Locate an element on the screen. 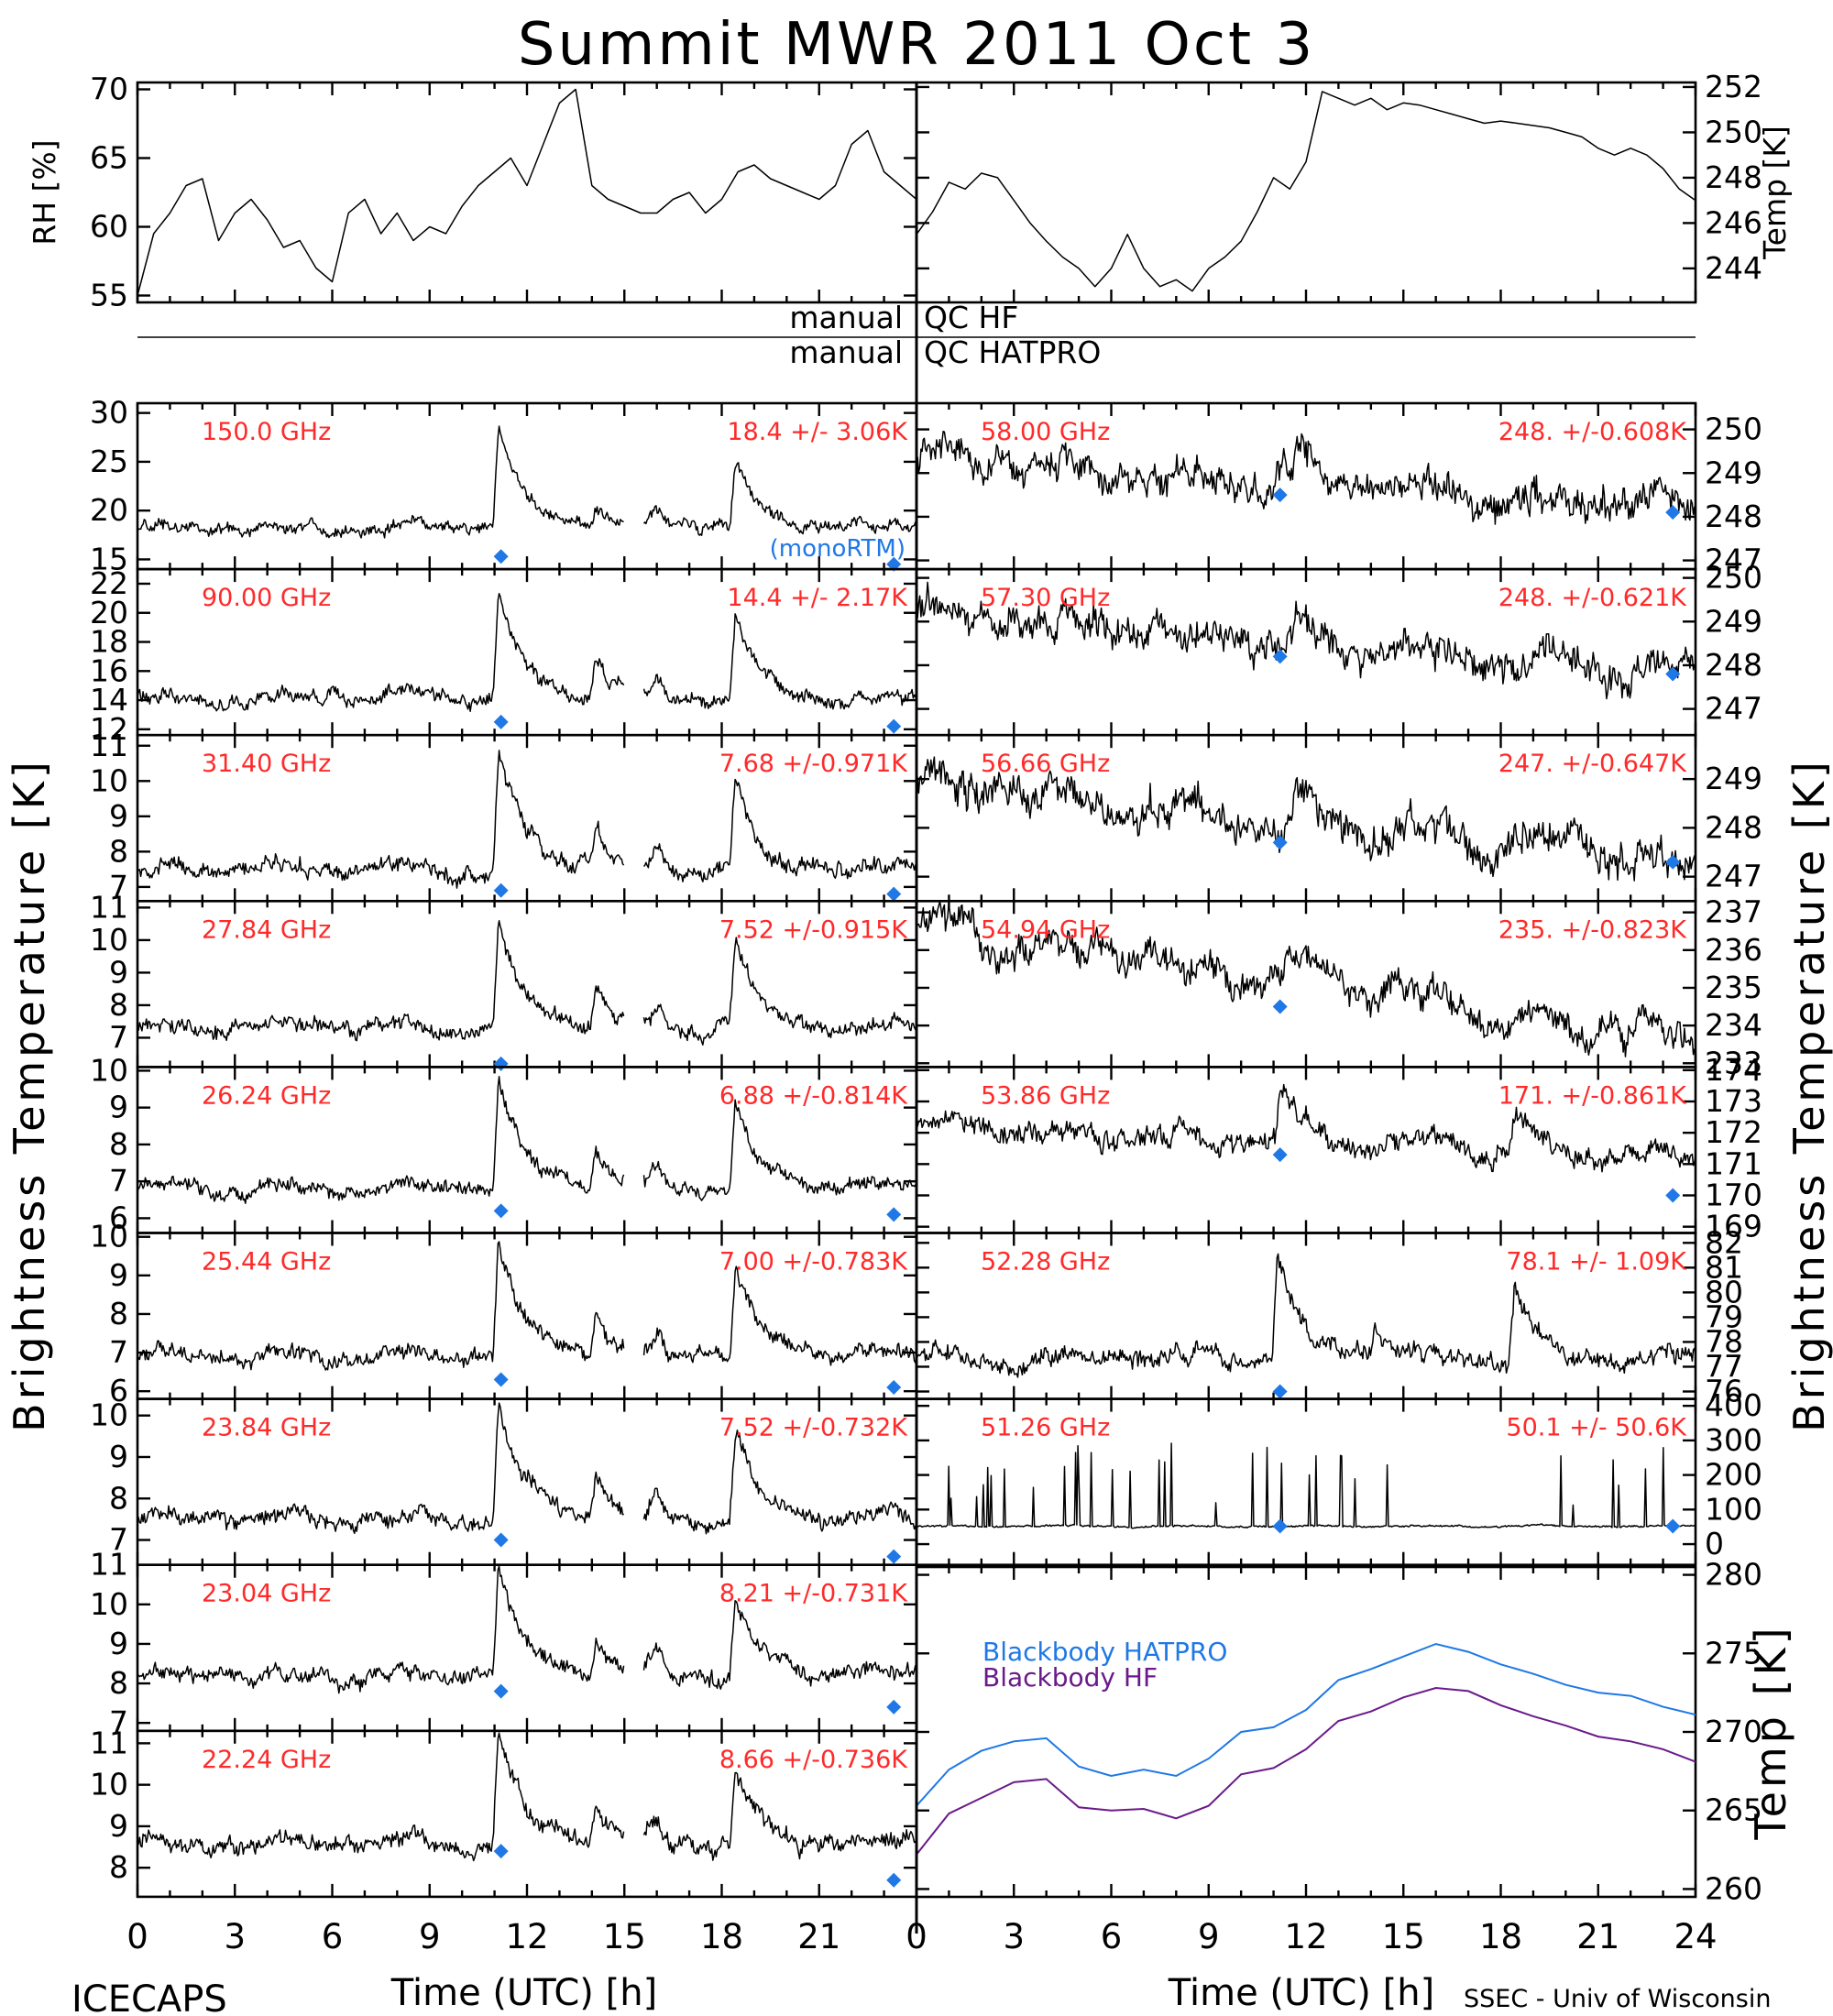 The width and height of the screenshot is (1833, 2016). y-tick-label: 100 is located at coordinates (1733, 1509).